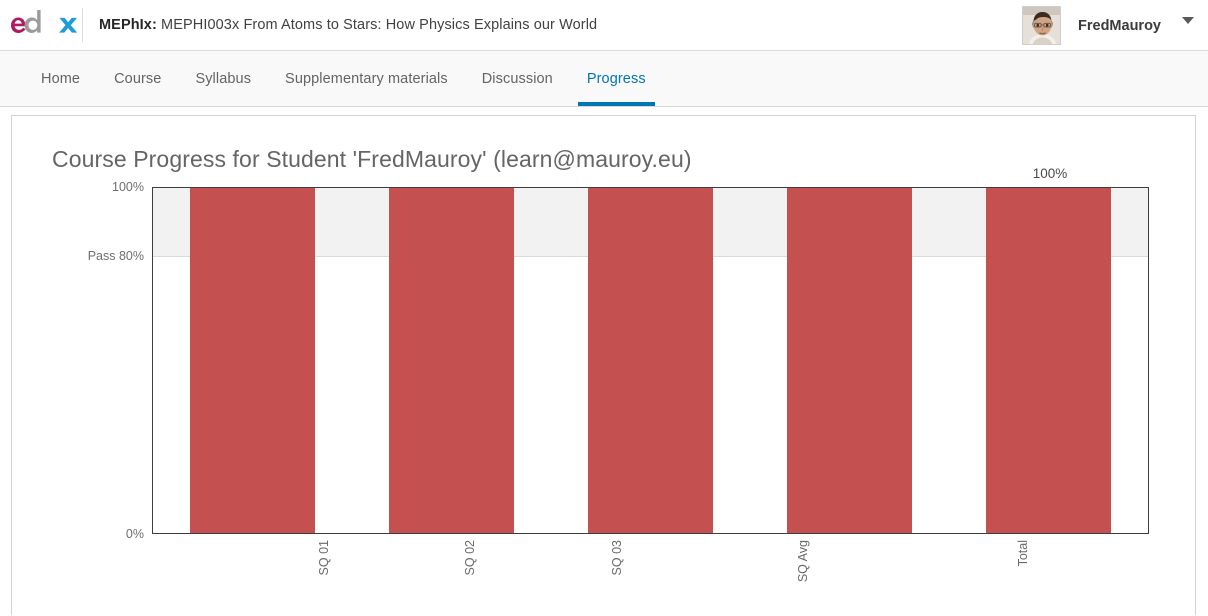  What do you see at coordinates (1119, 25) in the screenshot?
I see `username-label: FredMauroy` at bounding box center [1119, 25].